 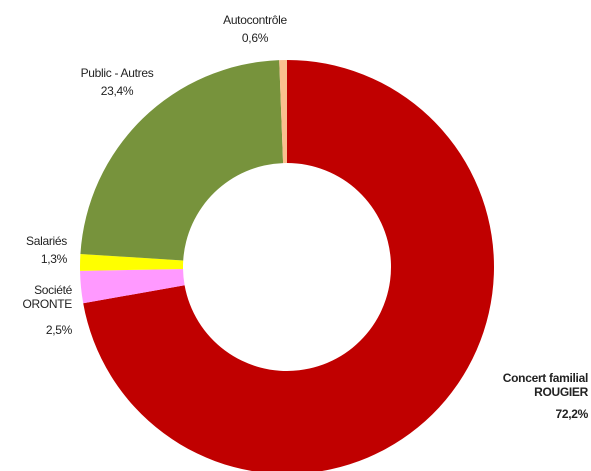 I want to click on slice-label: Public - Autres, so click(x=117, y=73).